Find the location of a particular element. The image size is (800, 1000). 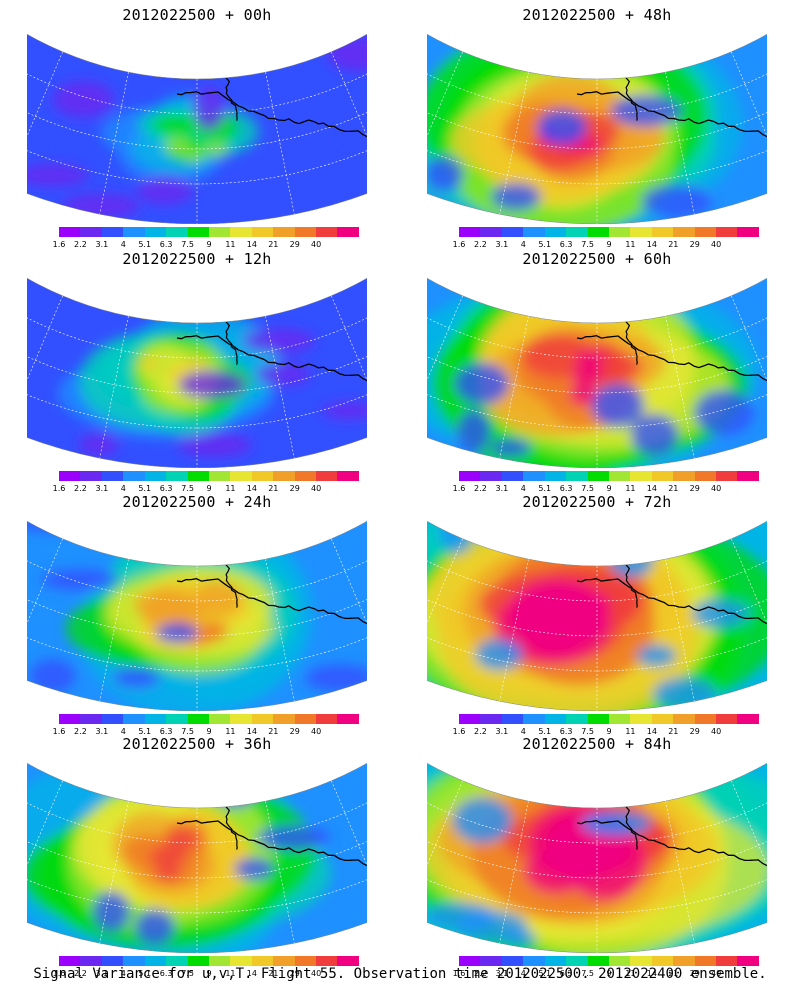

panel-title: 2012022500 + 24h is located at coordinates (197, 502).